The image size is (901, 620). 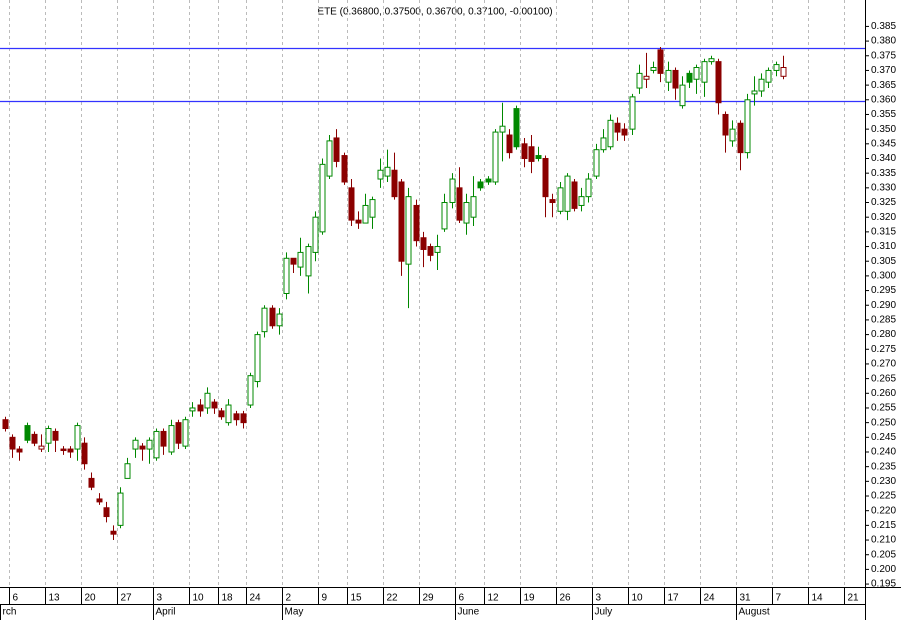 What do you see at coordinates (883, 158) in the screenshot?
I see `y-tick-label: 0.340` at bounding box center [883, 158].